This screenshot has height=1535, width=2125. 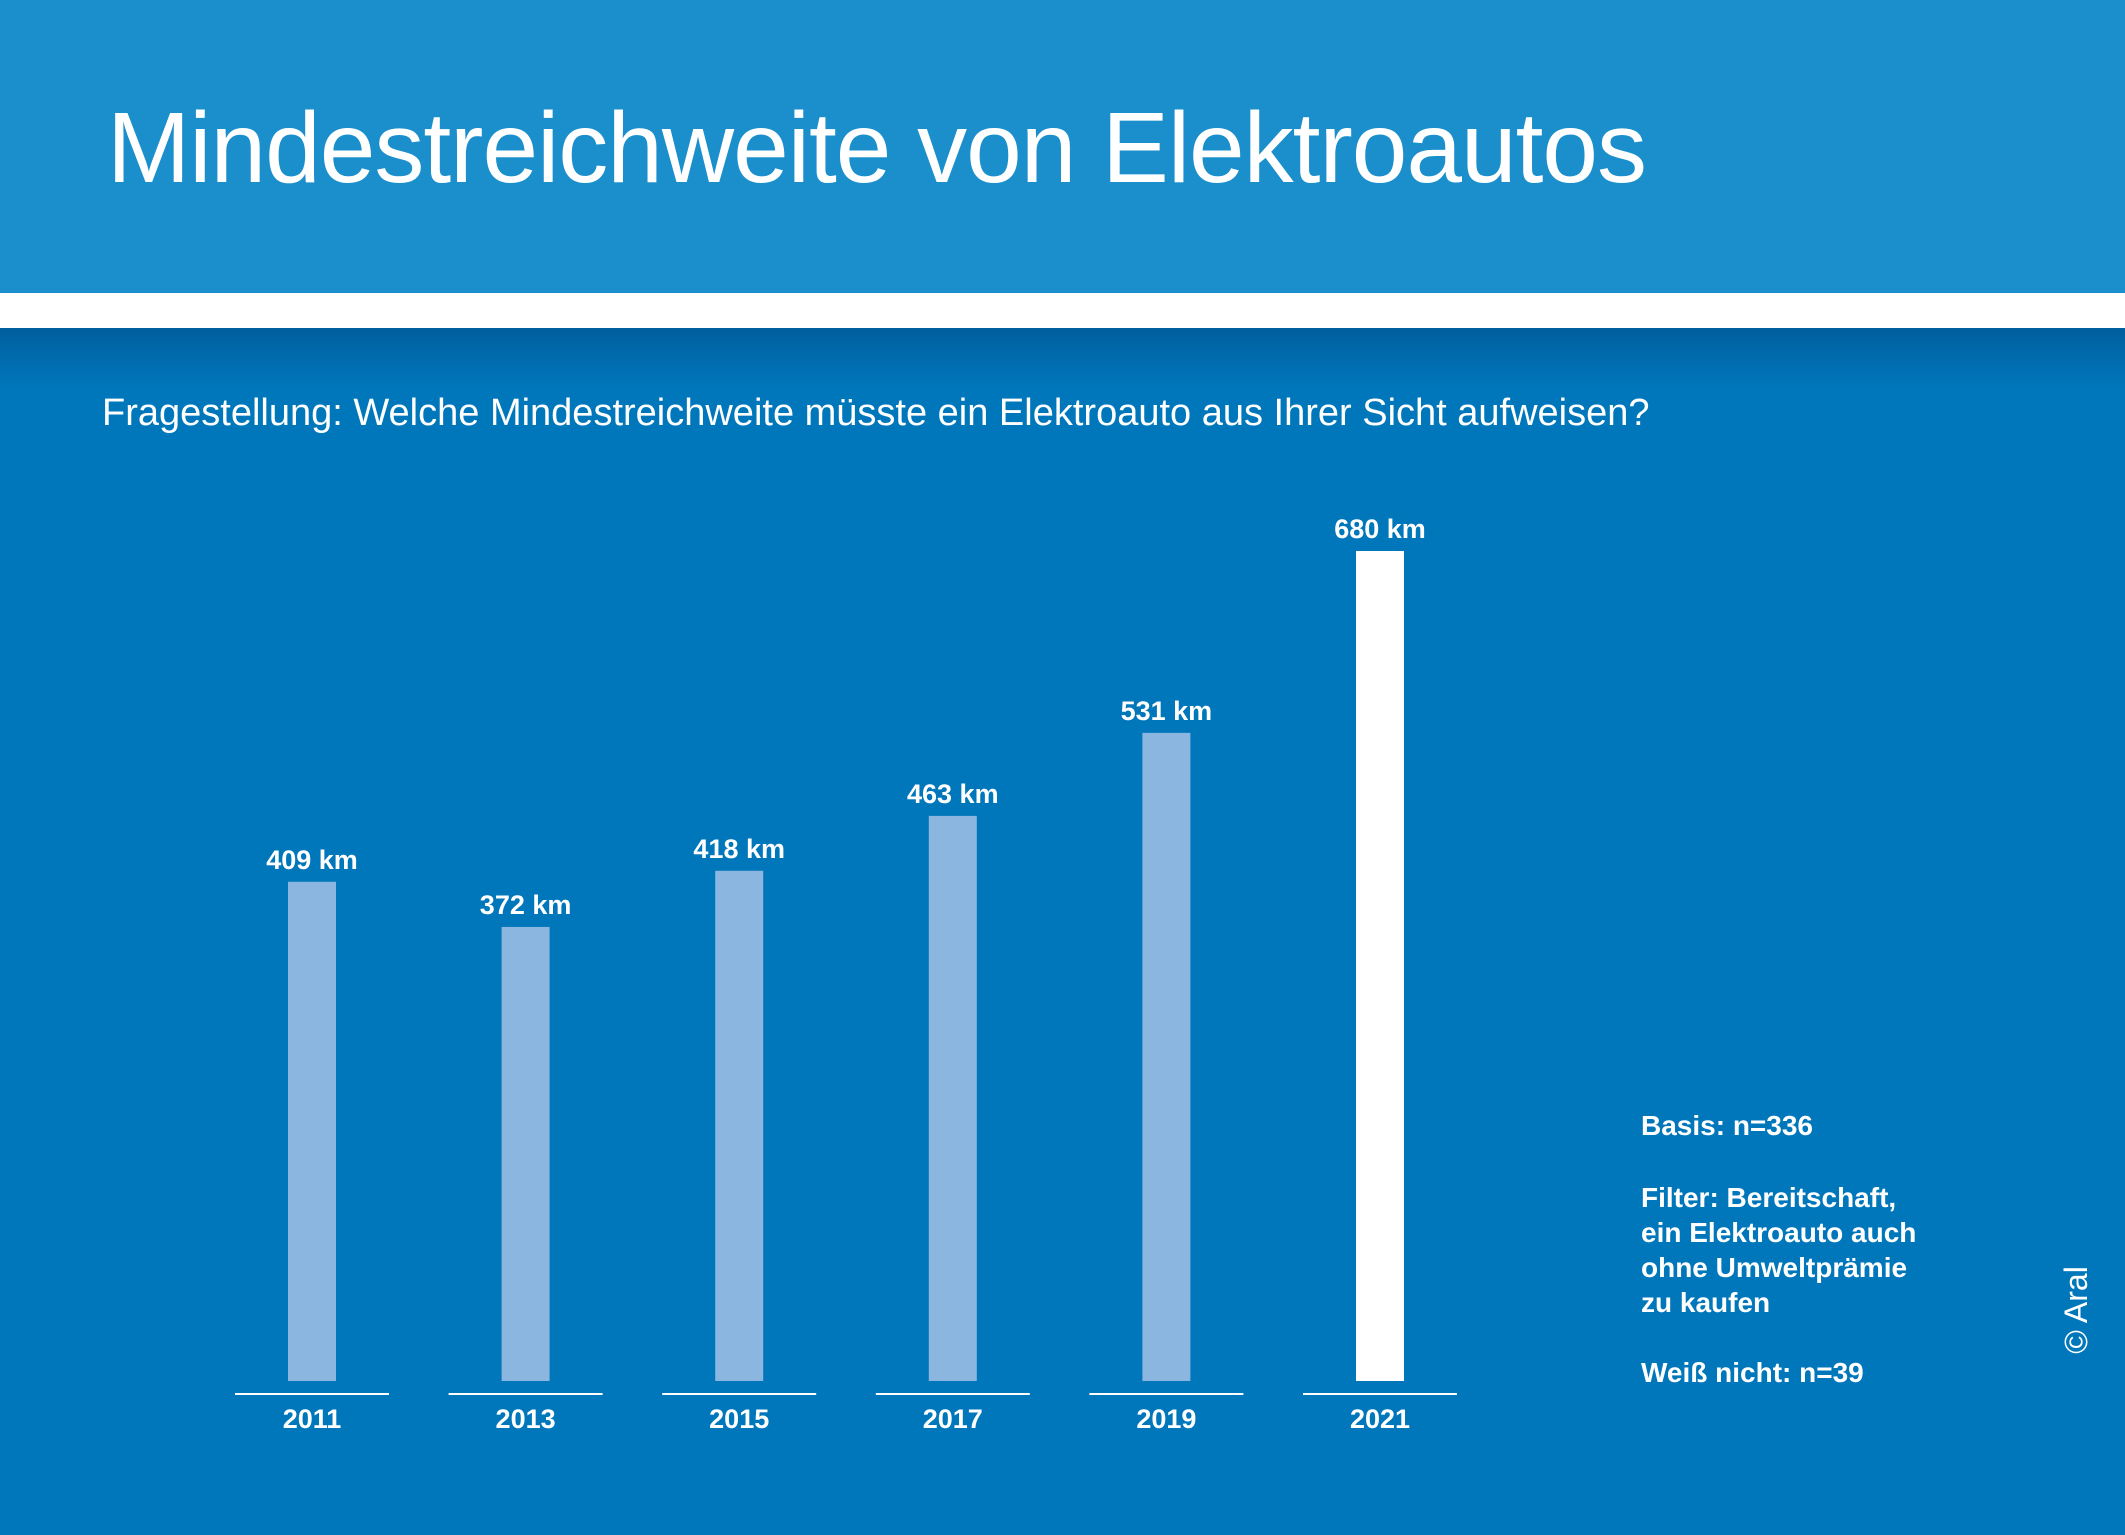 I want to click on bar-2015, so click(x=739, y=1125).